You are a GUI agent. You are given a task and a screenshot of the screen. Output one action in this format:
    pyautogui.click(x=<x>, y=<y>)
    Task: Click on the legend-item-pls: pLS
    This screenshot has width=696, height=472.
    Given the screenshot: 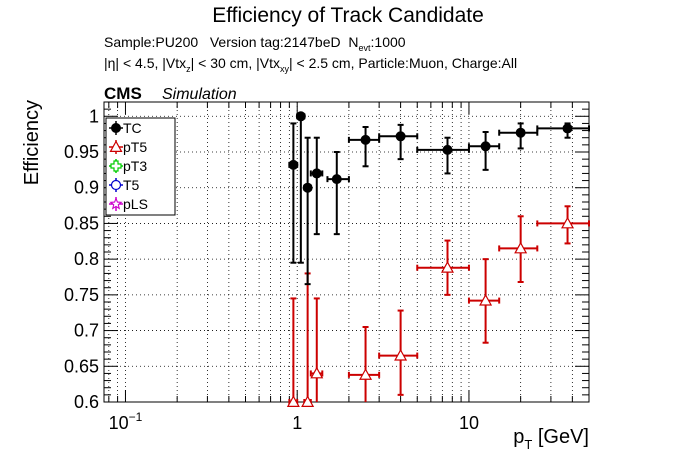 What is the action you would take?
    pyautogui.click(x=128, y=204)
    